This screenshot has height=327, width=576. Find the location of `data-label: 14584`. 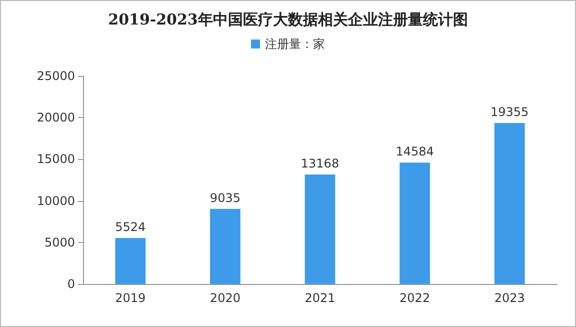

data-label: 14584 is located at coordinates (415, 151).